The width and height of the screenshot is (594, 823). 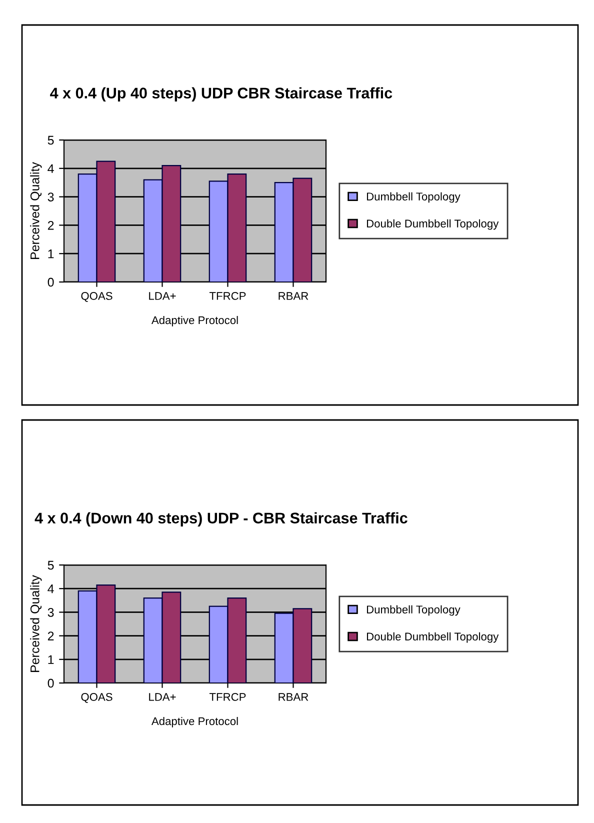 What do you see at coordinates (221, 519) in the screenshot?
I see `chart-title: 4 x 0.4 (Down 40 steps) UDP - CBR Staircase Traffic` at bounding box center [221, 519].